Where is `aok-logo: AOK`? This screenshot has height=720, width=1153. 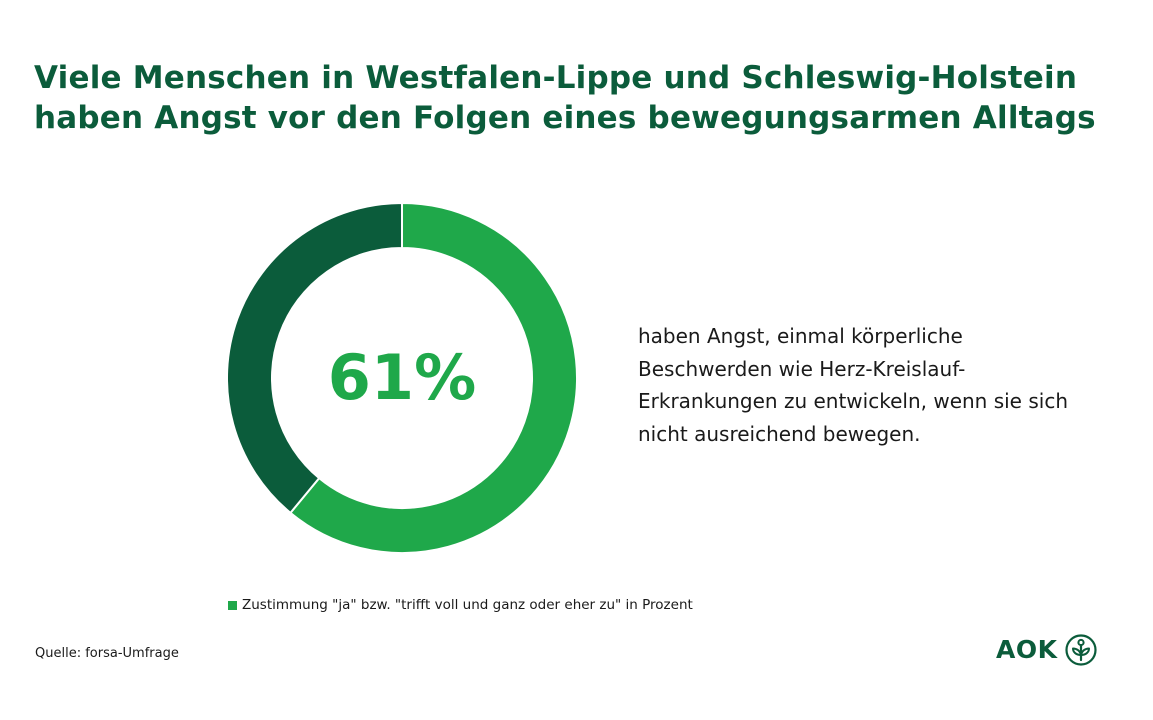 aok-logo: AOK is located at coordinates (1047, 650).